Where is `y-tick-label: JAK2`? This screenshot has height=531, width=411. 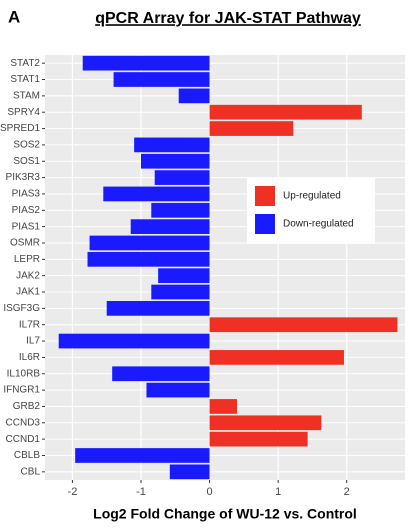
y-tick-label: JAK2 is located at coordinates (28, 275).